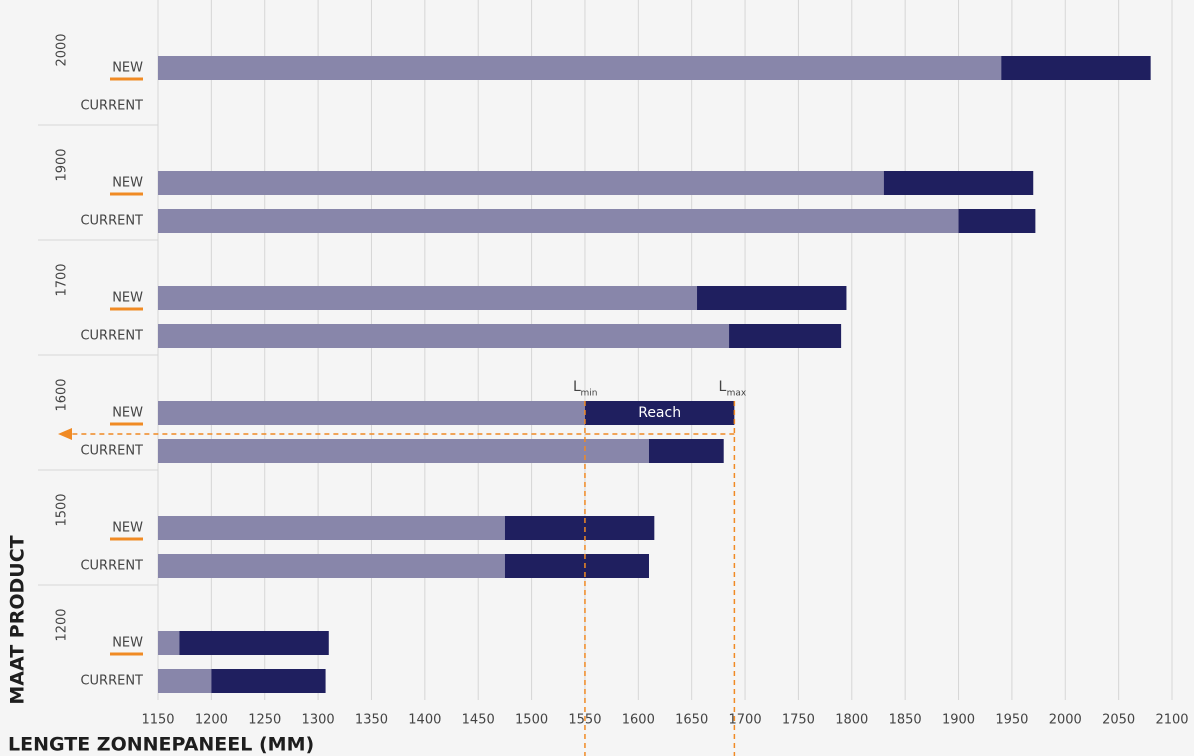 This screenshot has height=756, width=1194. I want to click on x-tick-label: 2050, so click(1118, 720).